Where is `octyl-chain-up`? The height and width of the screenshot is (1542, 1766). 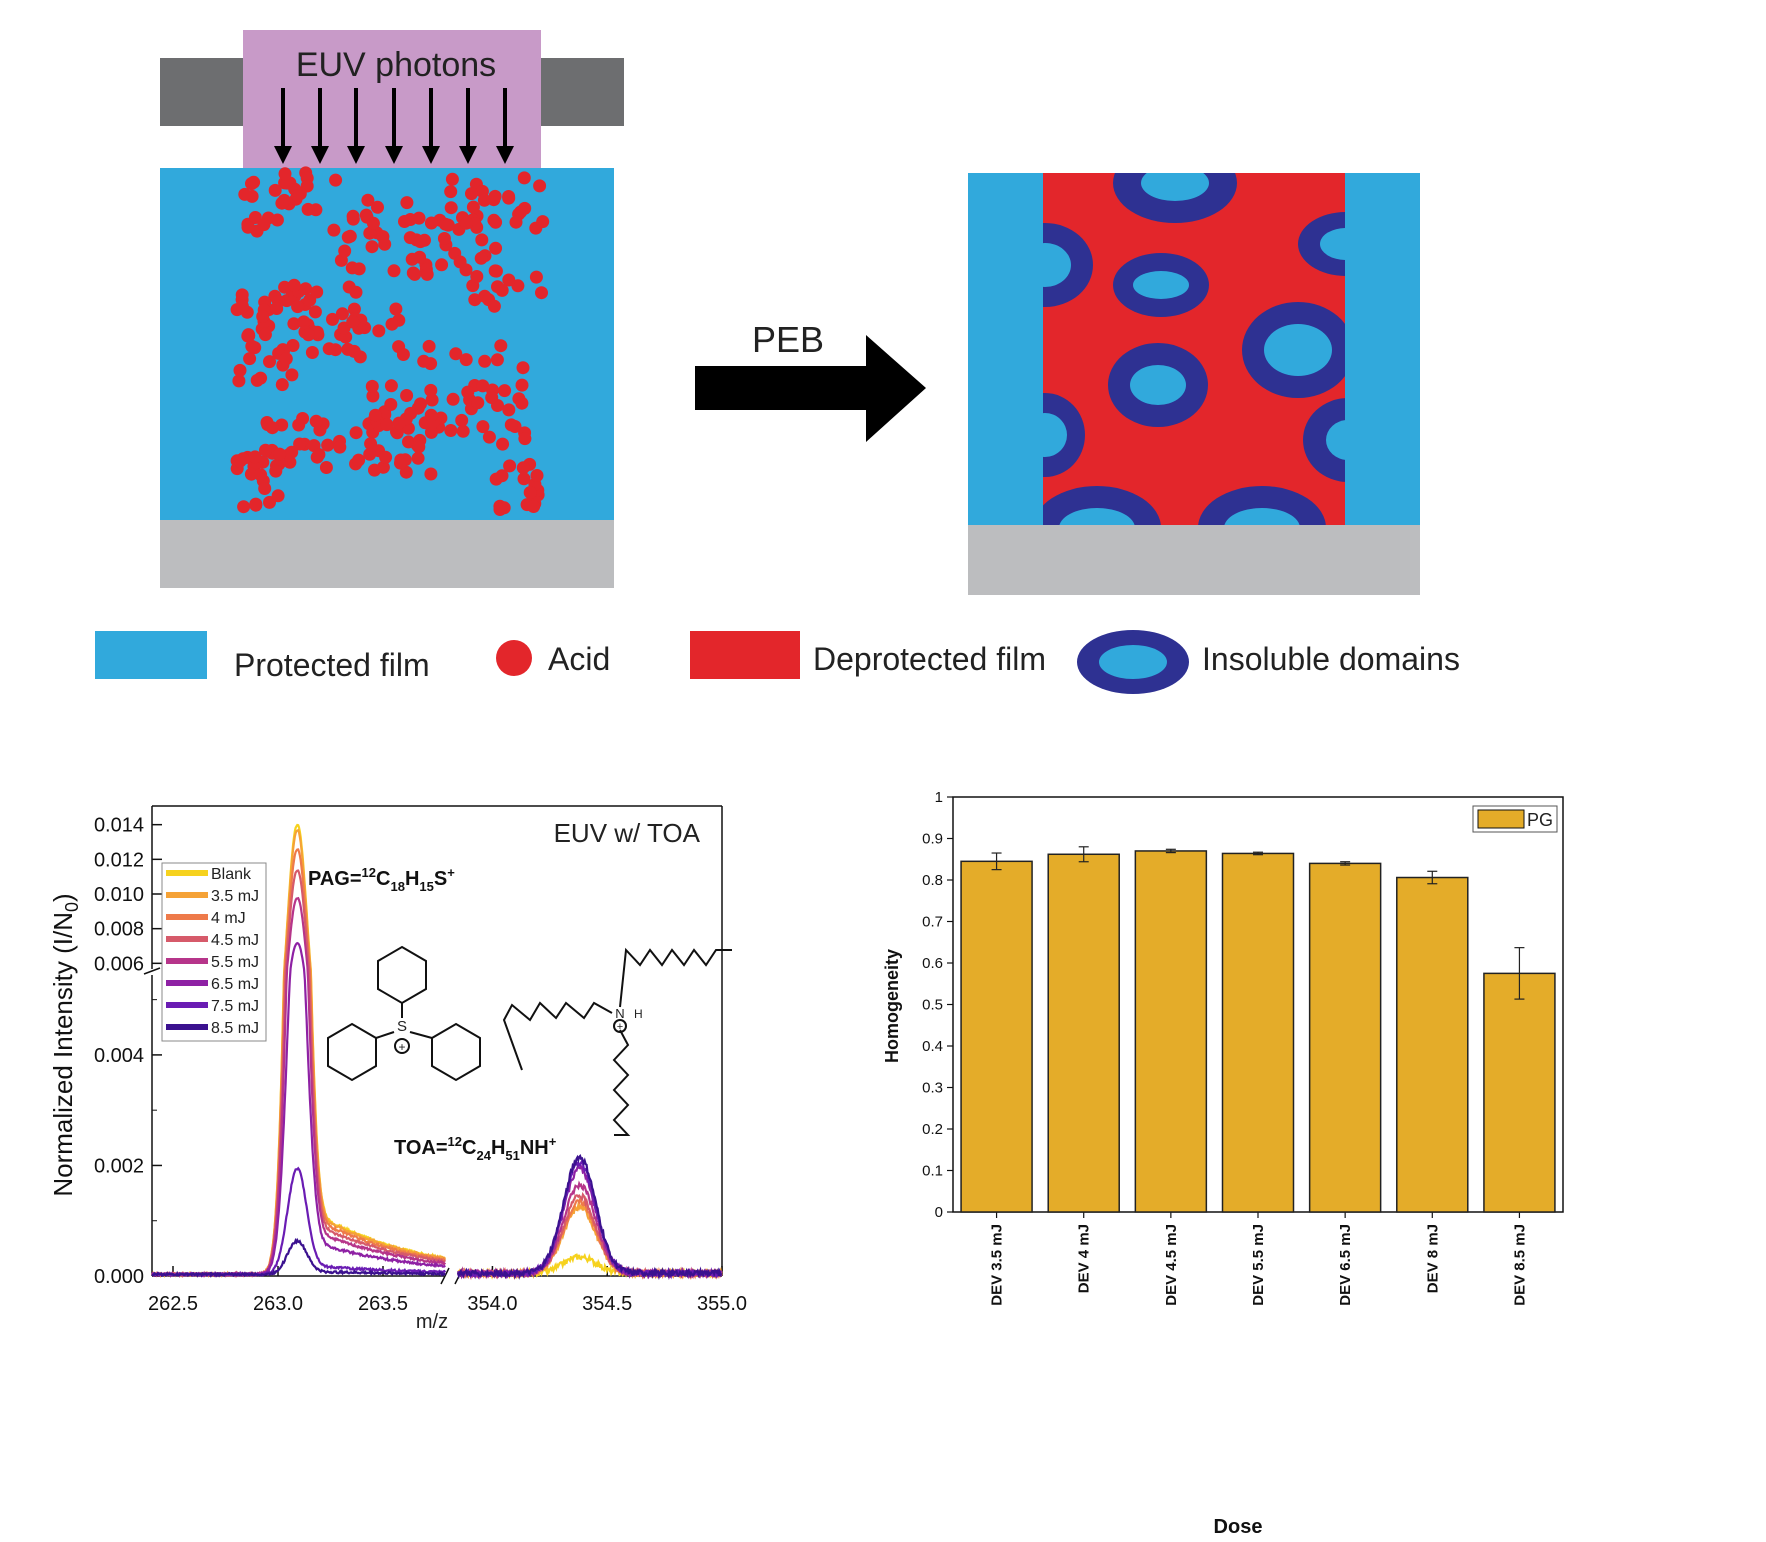
octyl-chain-up is located at coordinates (675, 977).